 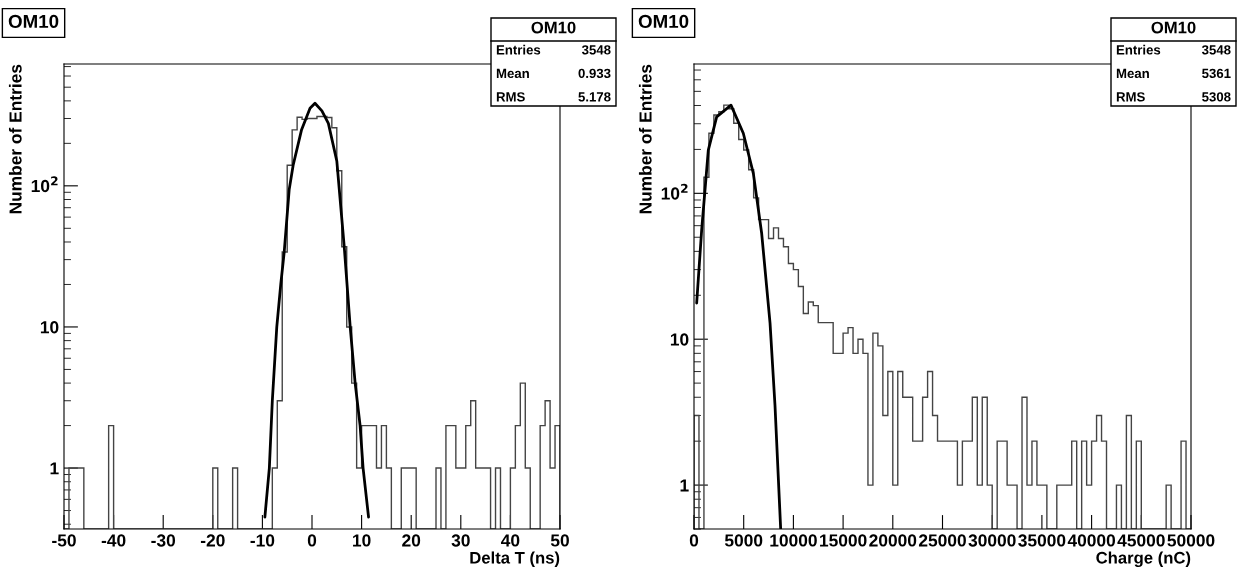 What do you see at coordinates (843, 540) in the screenshot?
I see `x-tick-label: 15000` at bounding box center [843, 540].